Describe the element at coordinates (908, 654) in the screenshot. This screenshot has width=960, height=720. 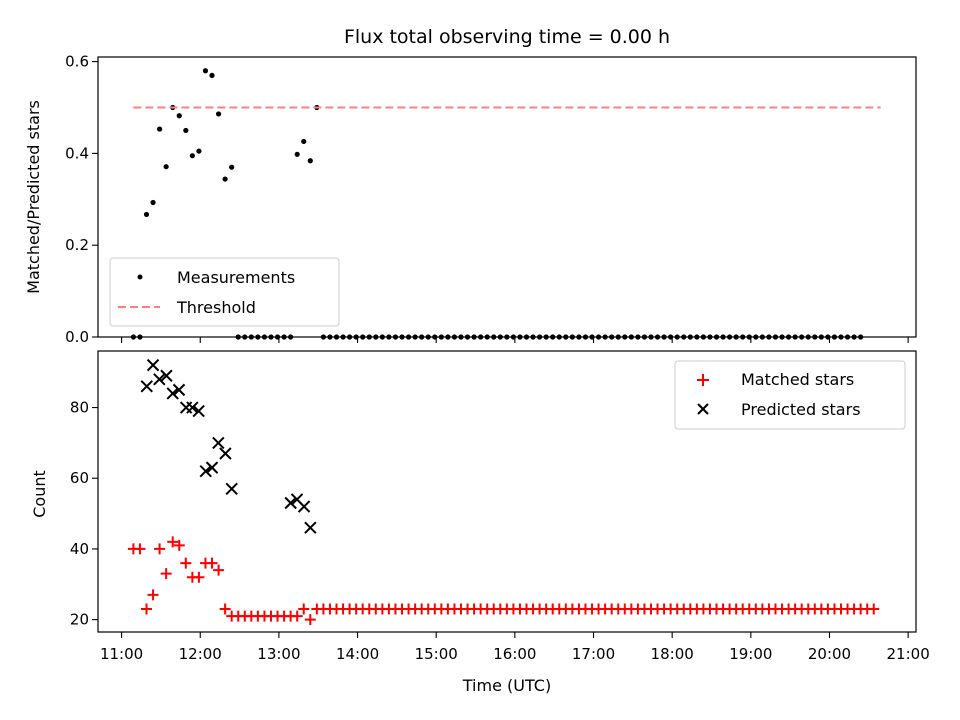
I see `x-tick-label: 21:00` at that location.